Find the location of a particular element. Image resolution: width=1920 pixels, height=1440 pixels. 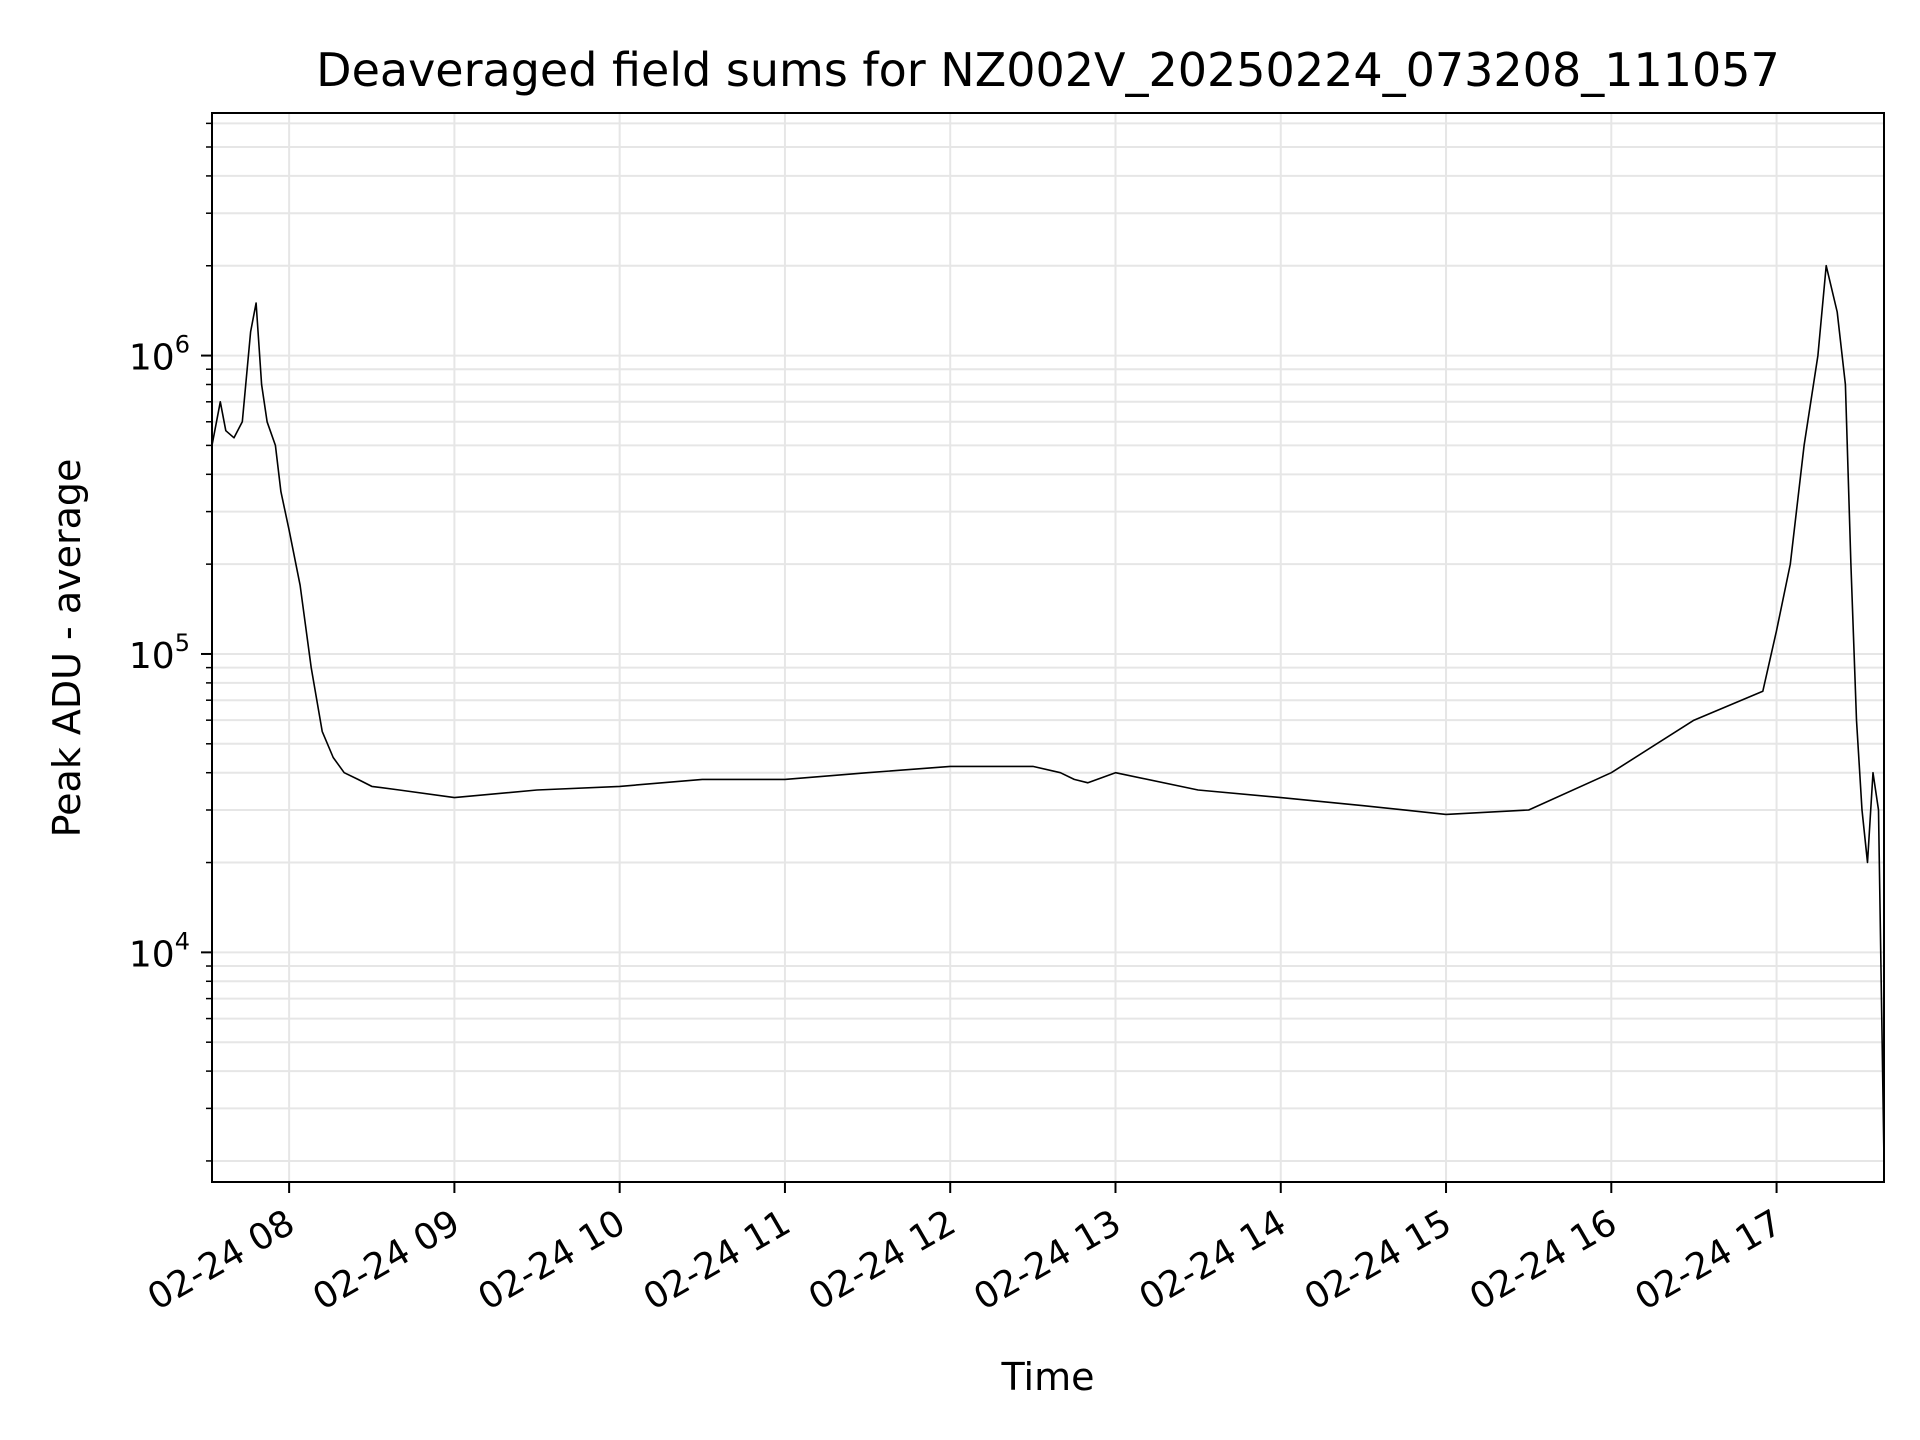

x-axis-label: Time is located at coordinates (1048, 1377).